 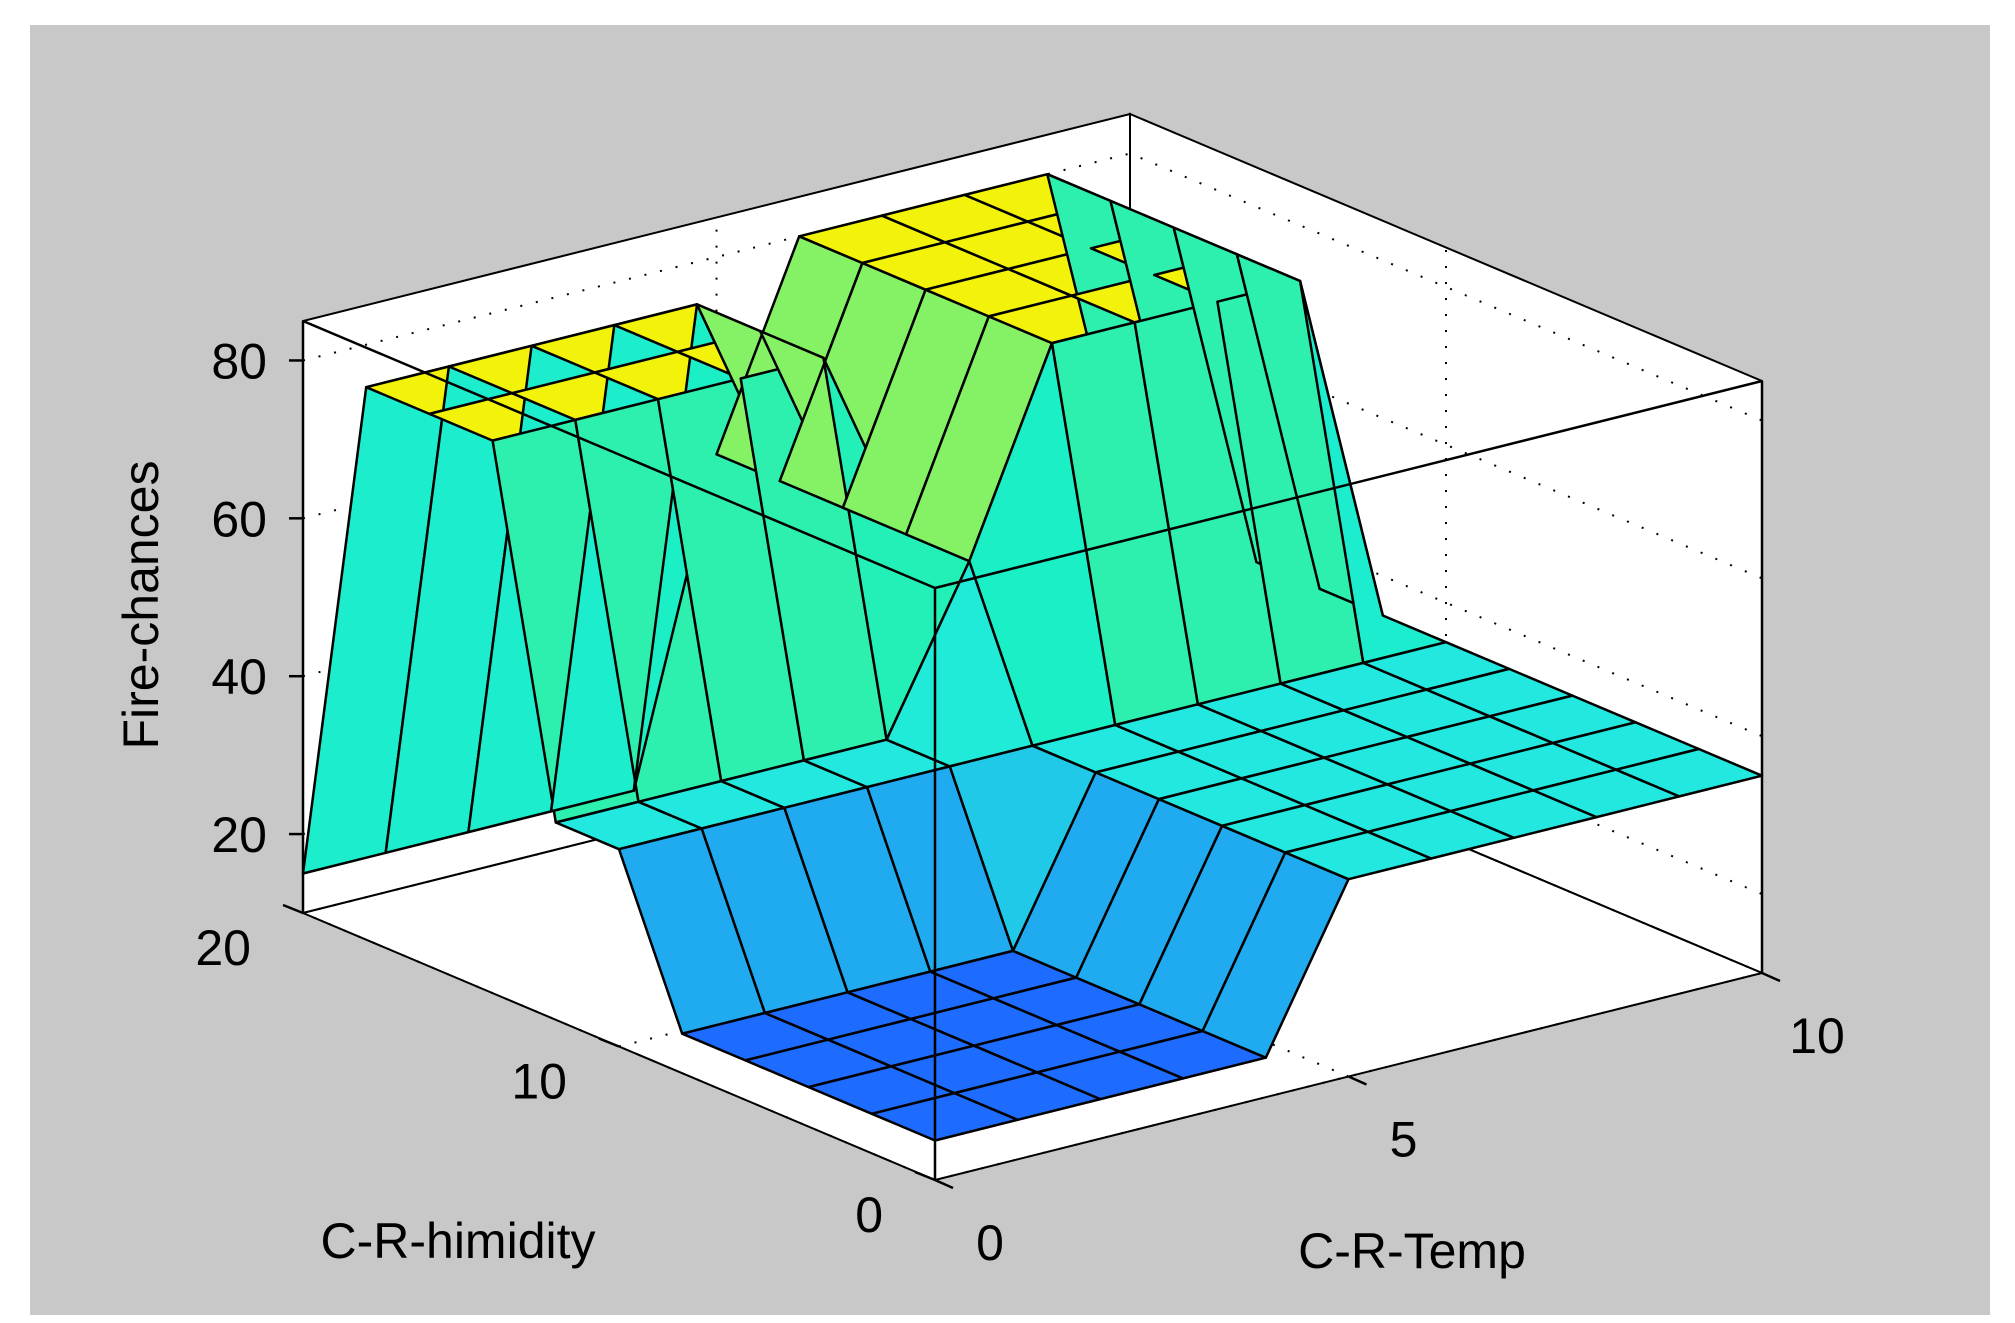 I want to click on x-tick-label: 0, so click(x=990, y=1243).